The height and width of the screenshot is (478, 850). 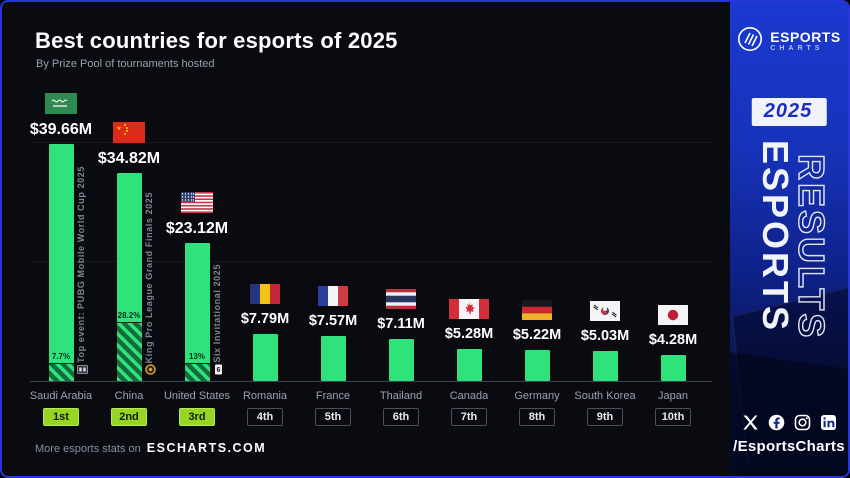 I want to click on escharts-logo: ESPORTS CHARTS, so click(x=789, y=41).